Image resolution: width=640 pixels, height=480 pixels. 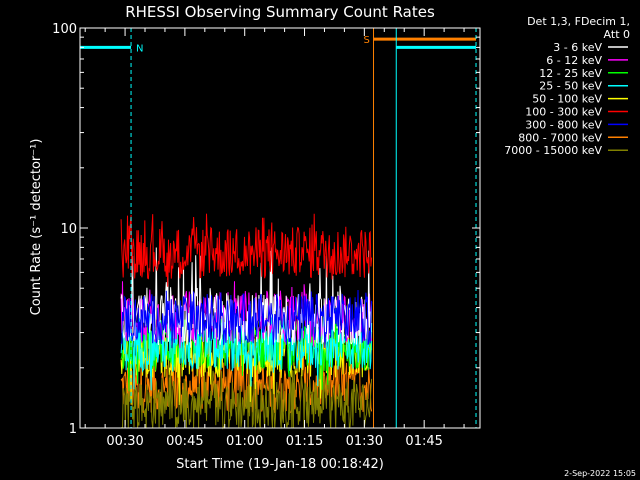 What do you see at coordinates (64, 29) in the screenshot?
I see `y-tick-label: 100` at bounding box center [64, 29].